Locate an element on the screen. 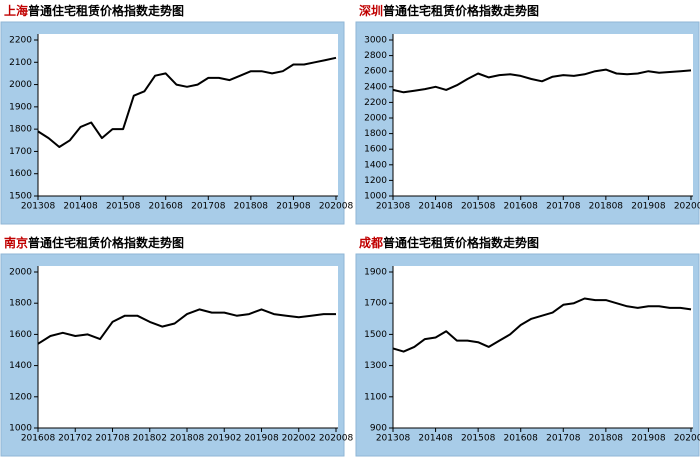 Image resolution: width=700 pixels, height=457 pixels. city-name: 南京 is located at coordinates (16, 242).